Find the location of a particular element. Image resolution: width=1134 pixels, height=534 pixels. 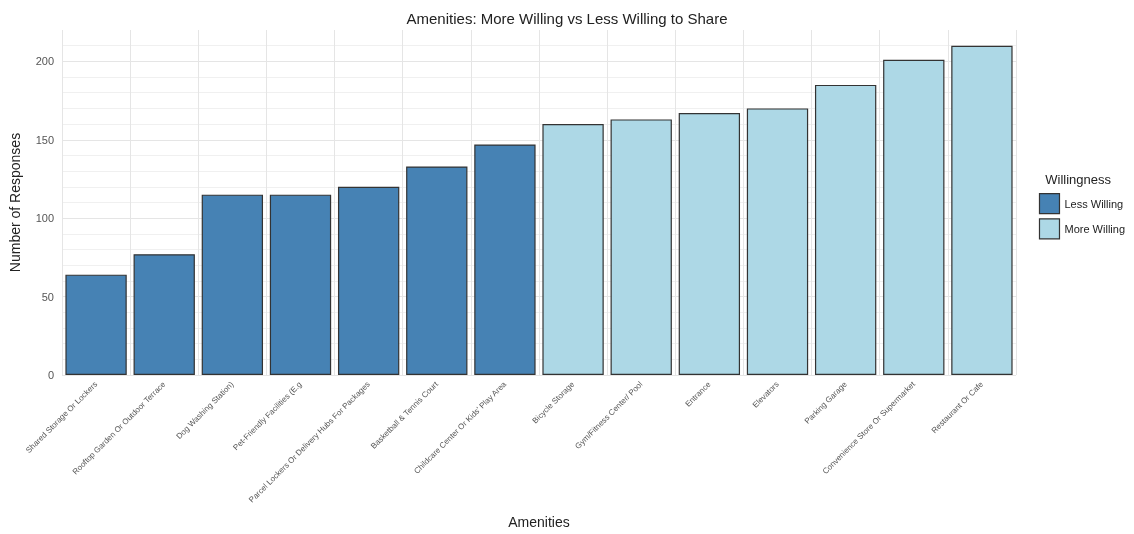

y-tick-label: 150 is located at coordinates (44, 139).